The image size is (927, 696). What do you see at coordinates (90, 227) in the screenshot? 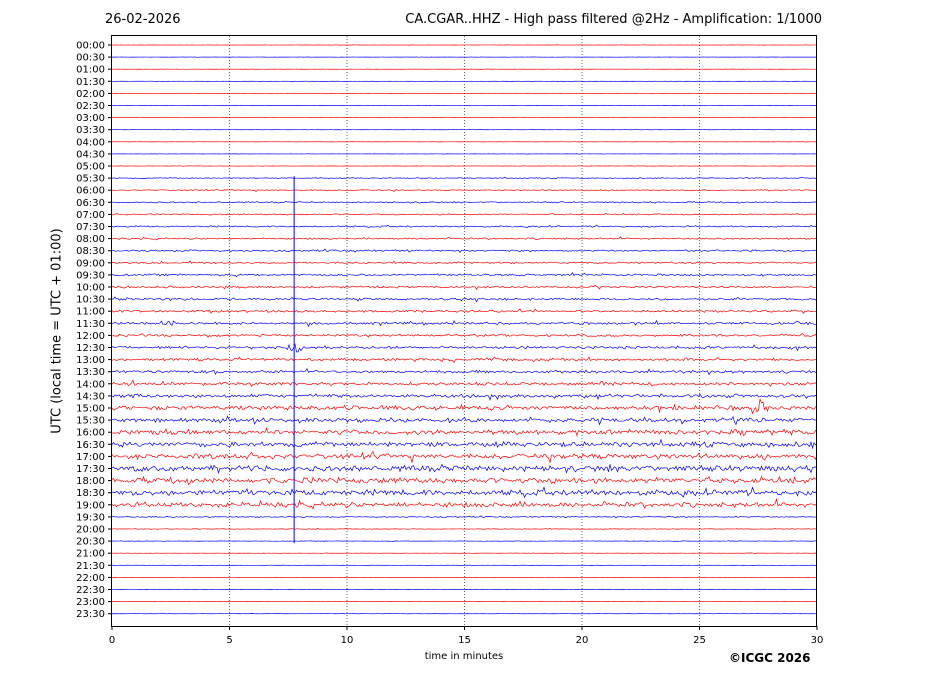
I see `row-label: 07:30` at bounding box center [90, 227].